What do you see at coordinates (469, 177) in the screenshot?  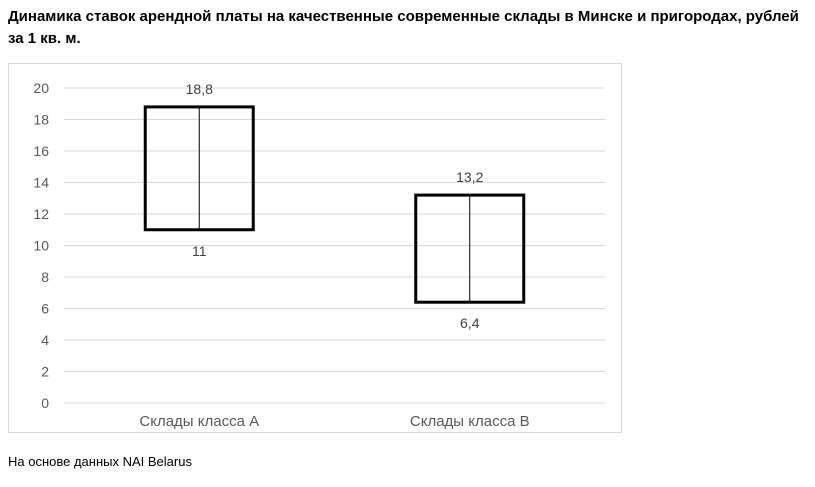 I see `data-label-high: 13,2` at bounding box center [469, 177].